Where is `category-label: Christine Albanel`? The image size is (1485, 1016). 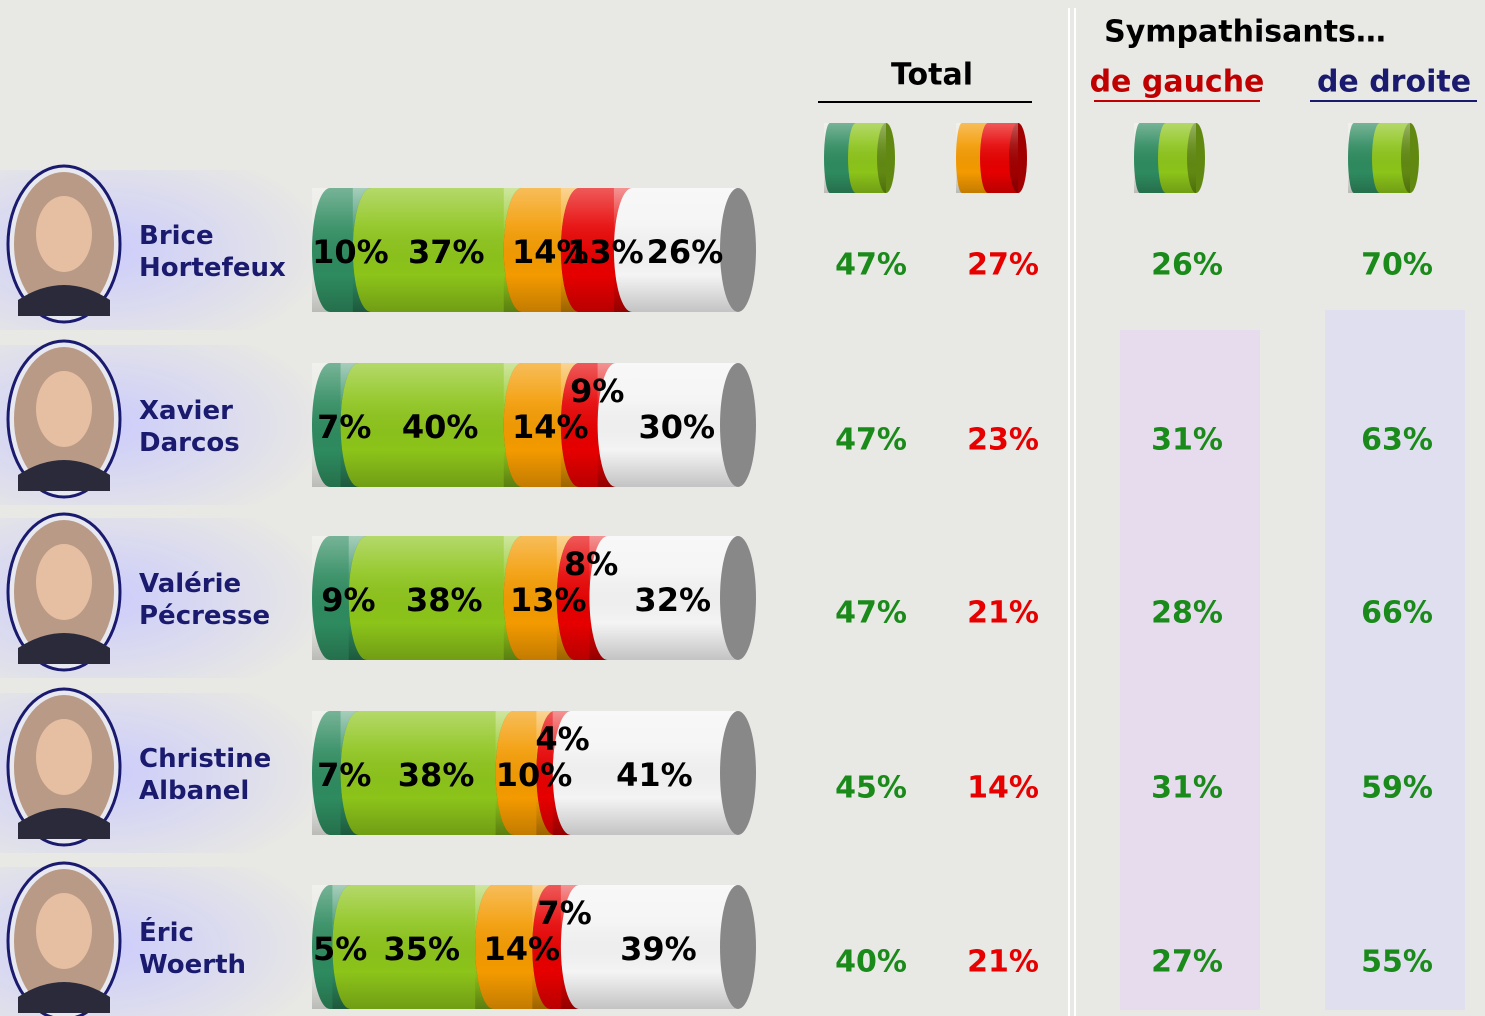
category-label: Christine Albanel is located at coordinates (205, 775).